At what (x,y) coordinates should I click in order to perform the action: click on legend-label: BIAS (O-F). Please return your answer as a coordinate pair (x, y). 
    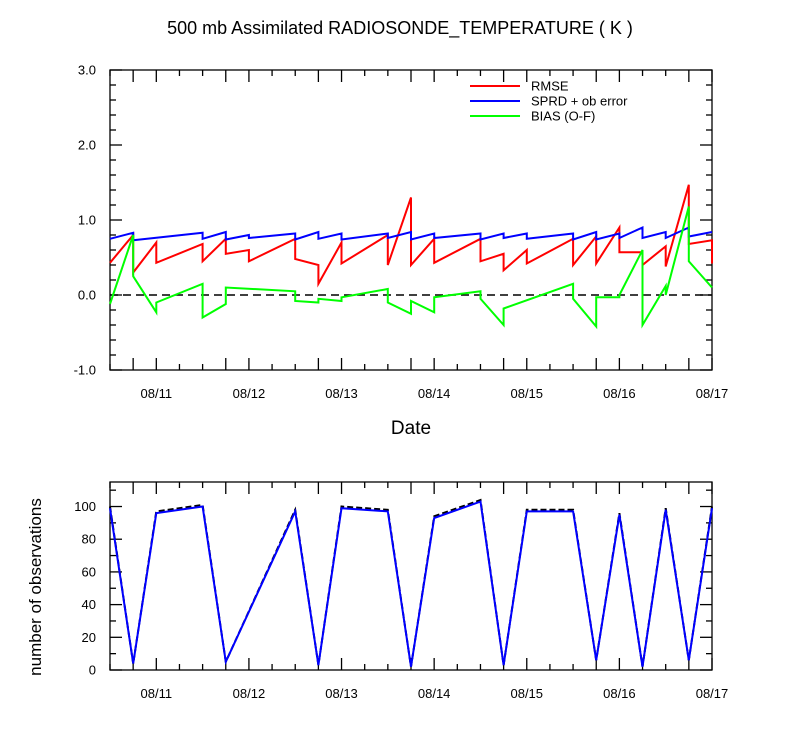
    Looking at the image, I should click on (563, 116).